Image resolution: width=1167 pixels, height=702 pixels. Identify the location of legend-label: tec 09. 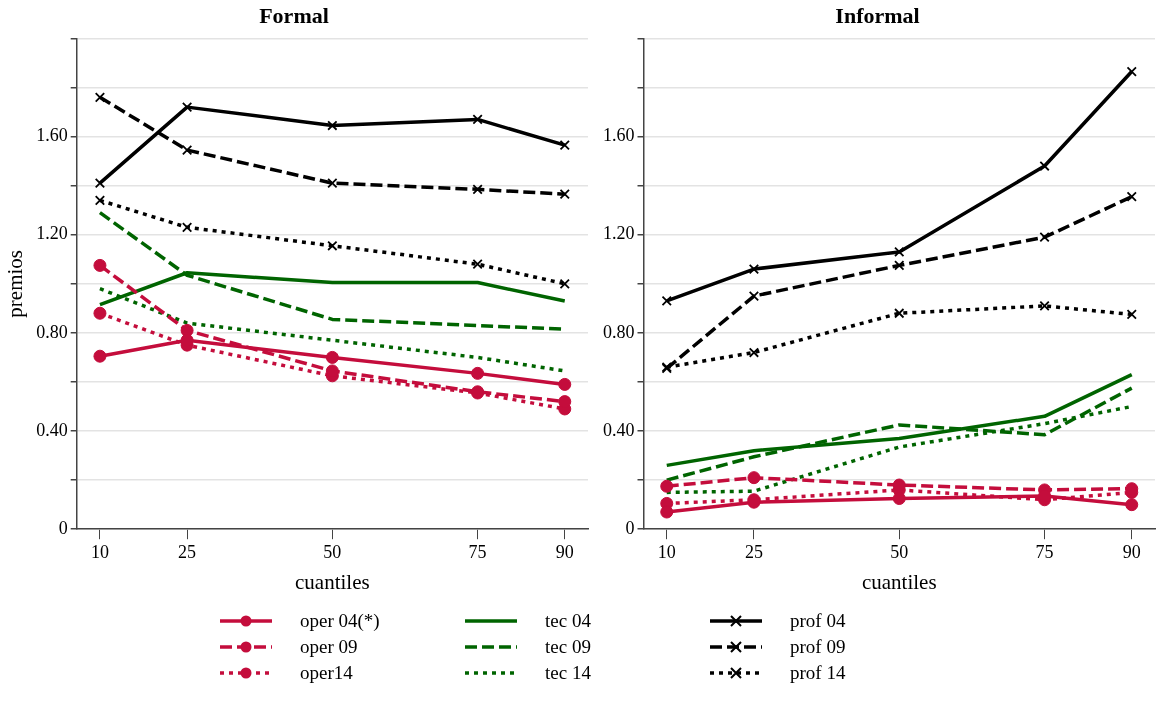
(568, 647).